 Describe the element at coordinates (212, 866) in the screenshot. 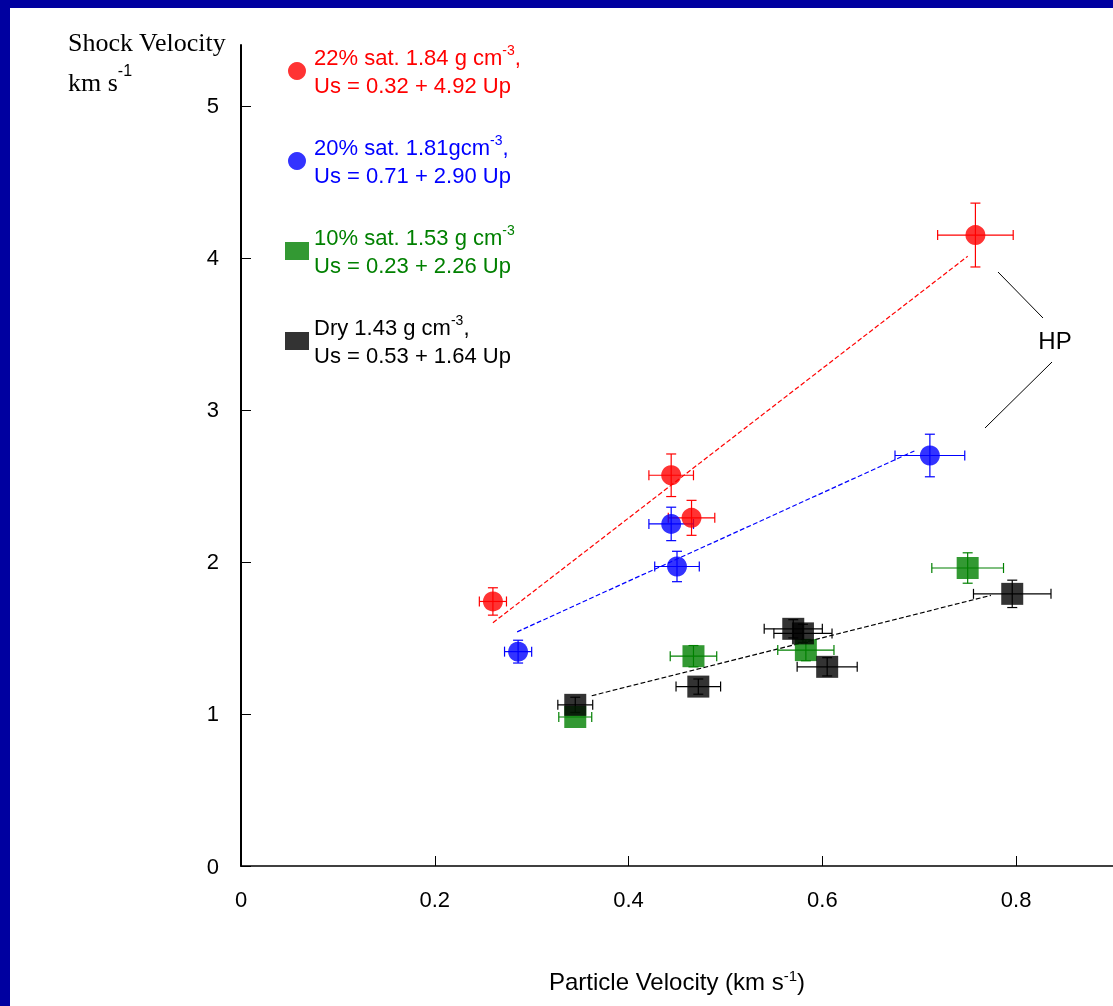

I see `y-tick-label: 0` at that location.